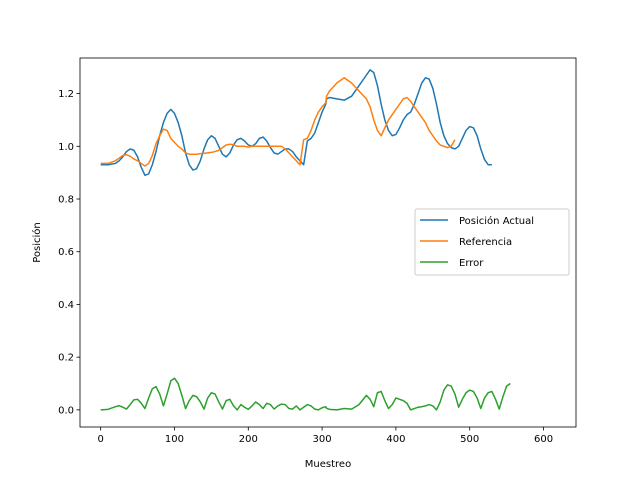 The width and height of the screenshot is (640, 480). I want to click on y-axis-ticks: 0.0 0.2 0.4 0.6 0.8 1.0 1.2, so click(69, 252).